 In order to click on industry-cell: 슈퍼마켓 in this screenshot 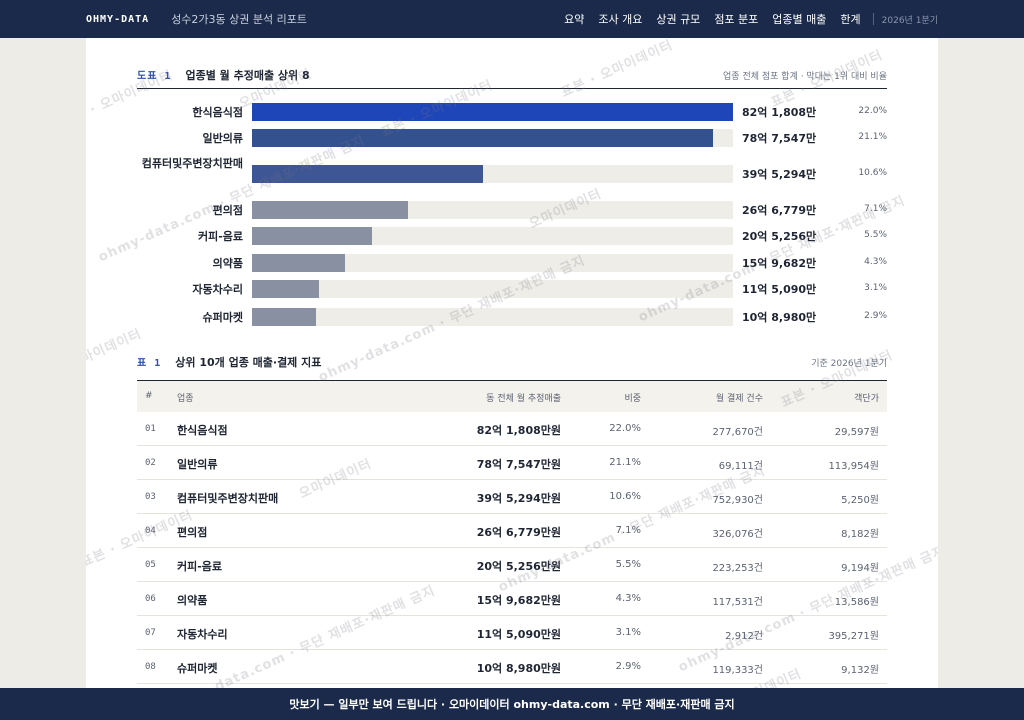, I will do `click(197, 668)`.